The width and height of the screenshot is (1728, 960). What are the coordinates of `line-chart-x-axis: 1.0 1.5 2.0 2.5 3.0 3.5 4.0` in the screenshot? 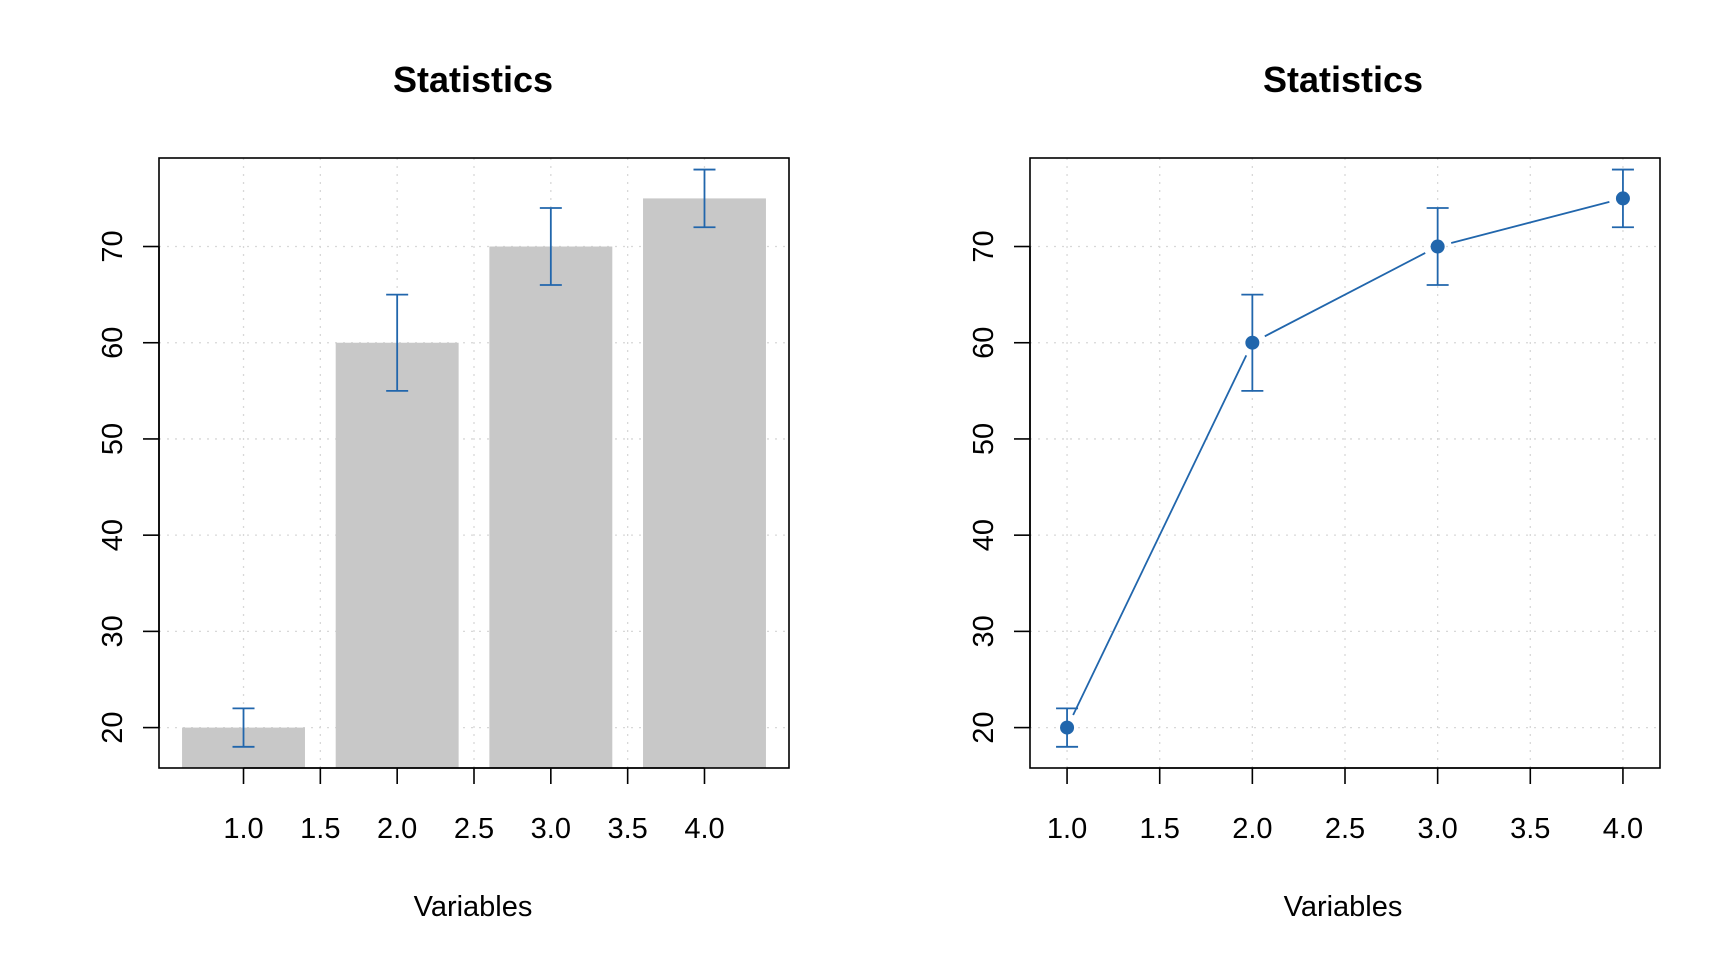 It's located at (1345, 806).